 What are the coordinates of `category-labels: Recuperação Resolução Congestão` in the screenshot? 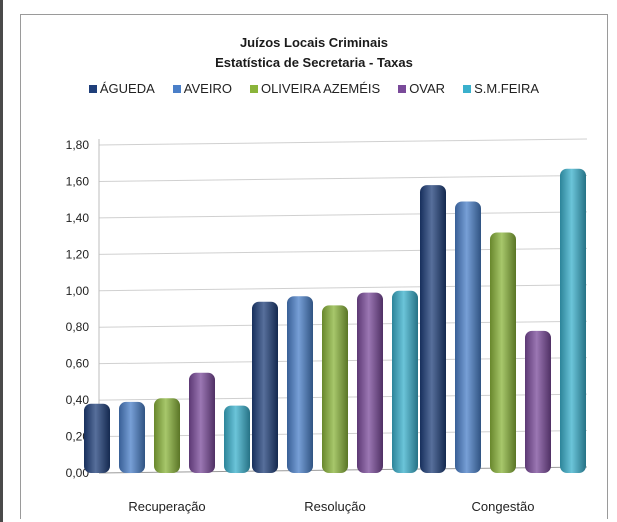 It's located at (331, 506).